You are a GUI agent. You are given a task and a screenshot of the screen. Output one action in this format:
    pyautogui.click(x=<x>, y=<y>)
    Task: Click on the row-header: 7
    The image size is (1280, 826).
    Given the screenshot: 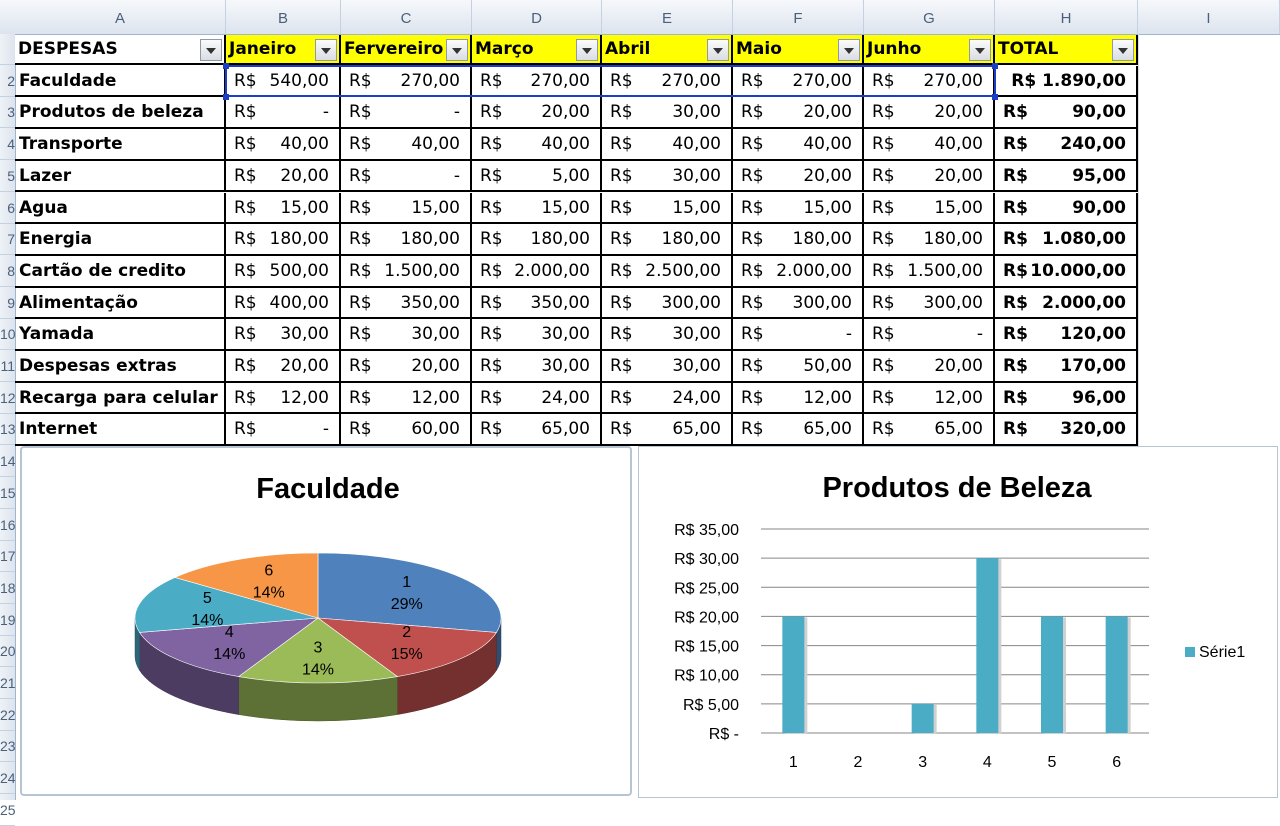 What is the action you would take?
    pyautogui.click(x=7, y=240)
    